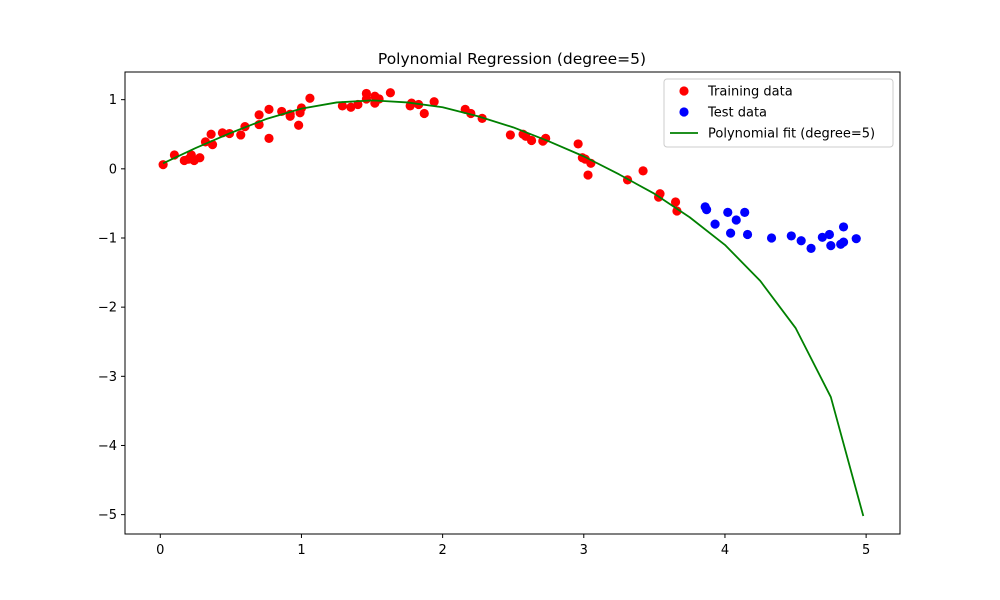 This screenshot has height=600, width=1000. Describe the element at coordinates (107, 377) in the screenshot. I see `y-tick-label: −3` at that location.